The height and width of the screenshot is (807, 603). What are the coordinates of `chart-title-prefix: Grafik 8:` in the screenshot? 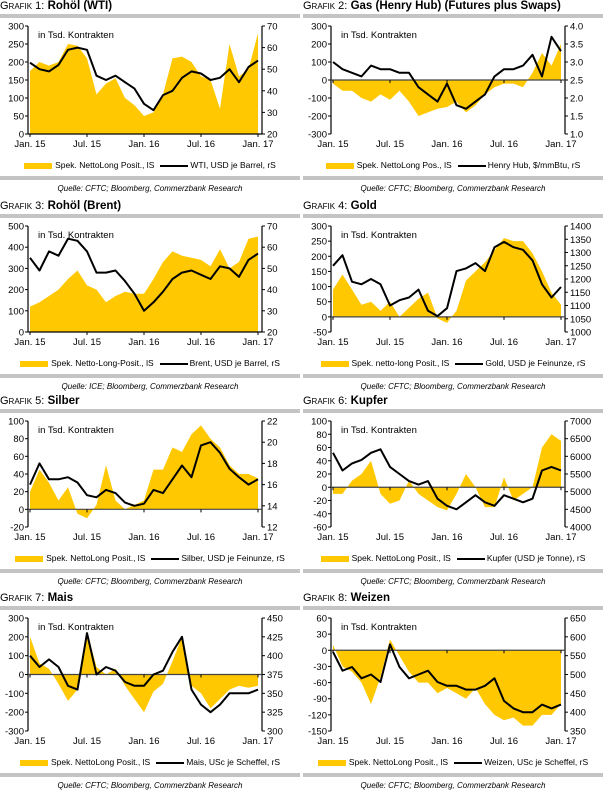 It's located at (325, 598).